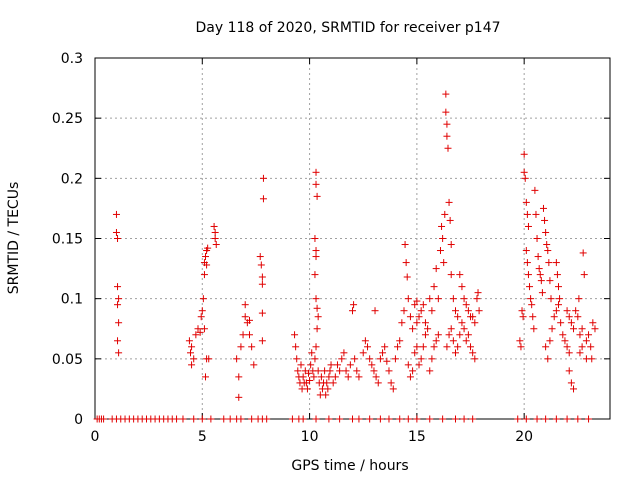  I want to click on y-tick-label: 0.3, so click(72, 59).